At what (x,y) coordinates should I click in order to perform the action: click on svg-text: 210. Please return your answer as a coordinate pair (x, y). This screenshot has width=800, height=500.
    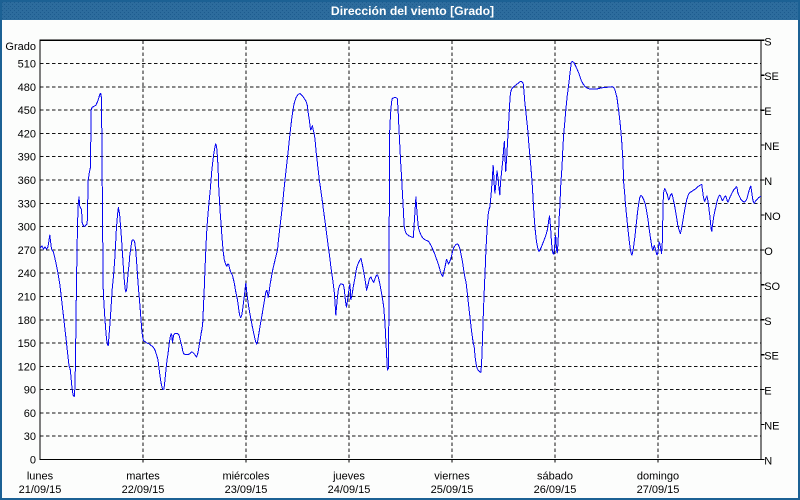
    Looking at the image, I should click on (27, 298).